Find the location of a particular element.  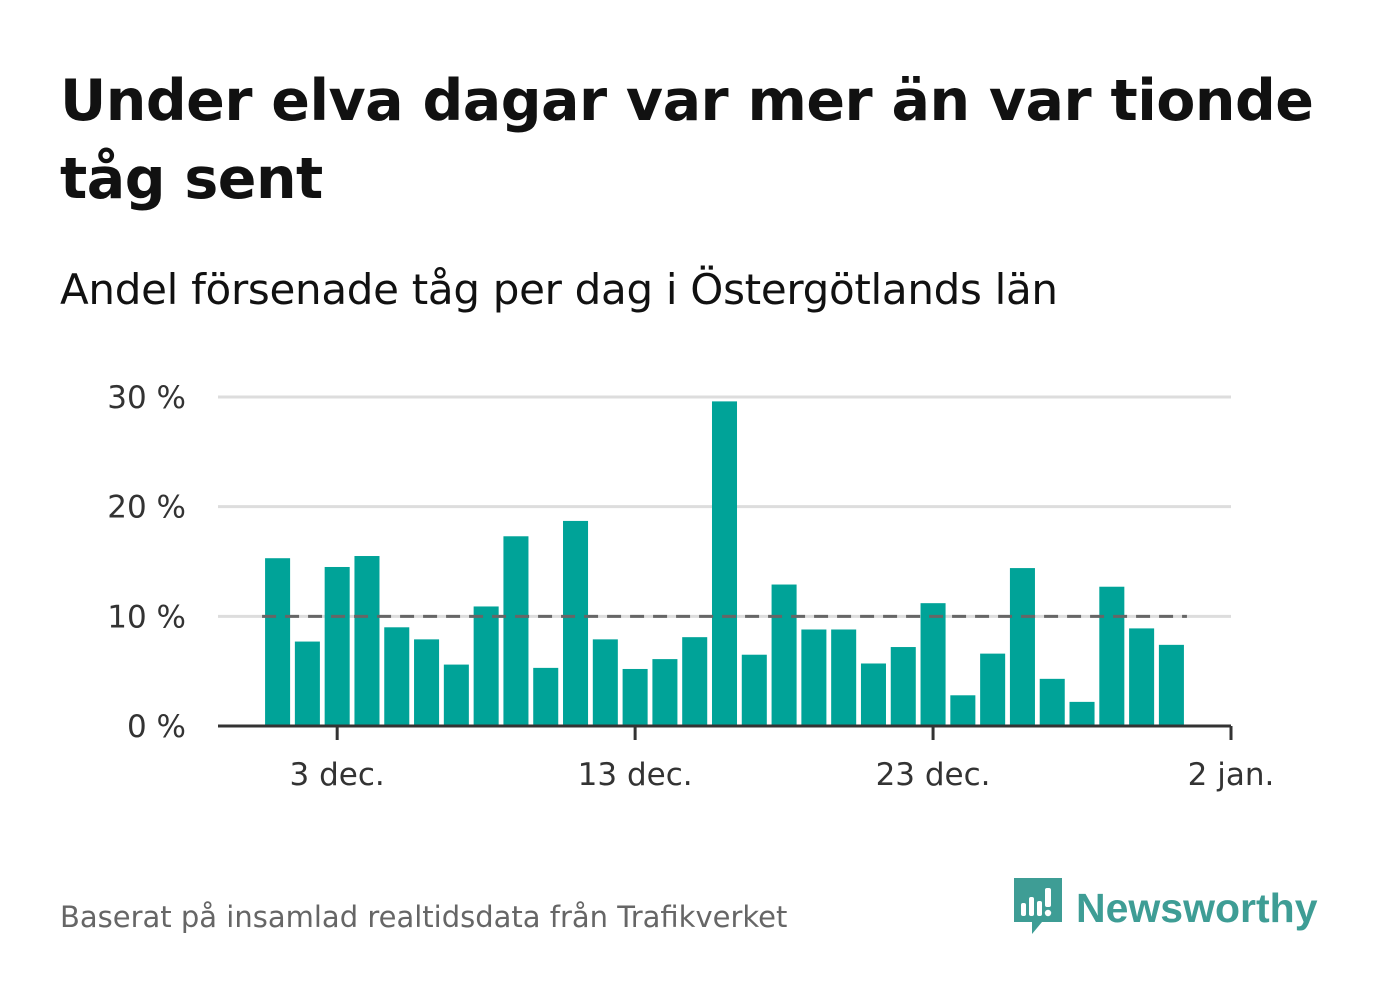

x-axis is located at coordinates (725, 732).